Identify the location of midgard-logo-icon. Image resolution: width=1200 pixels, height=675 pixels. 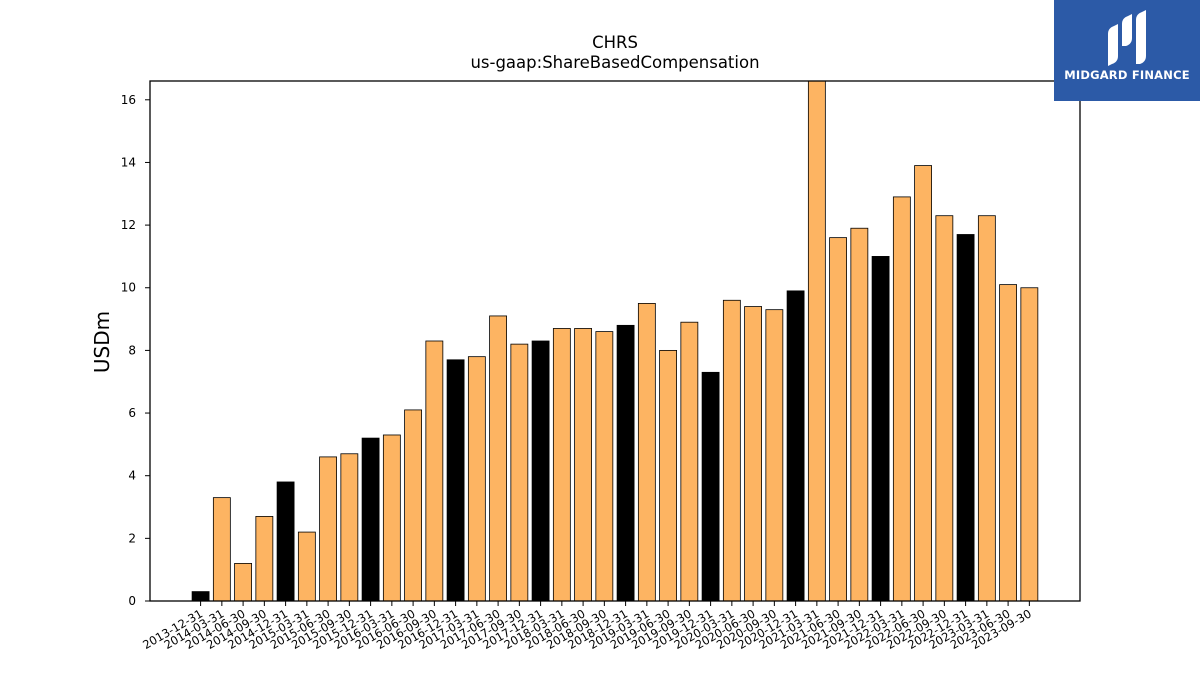
(1127, 38).